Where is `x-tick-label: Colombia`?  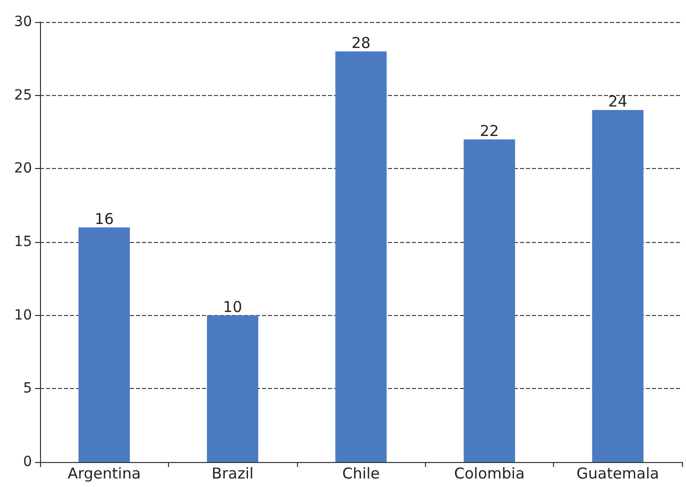
x-tick-label: Colombia is located at coordinates (489, 473).